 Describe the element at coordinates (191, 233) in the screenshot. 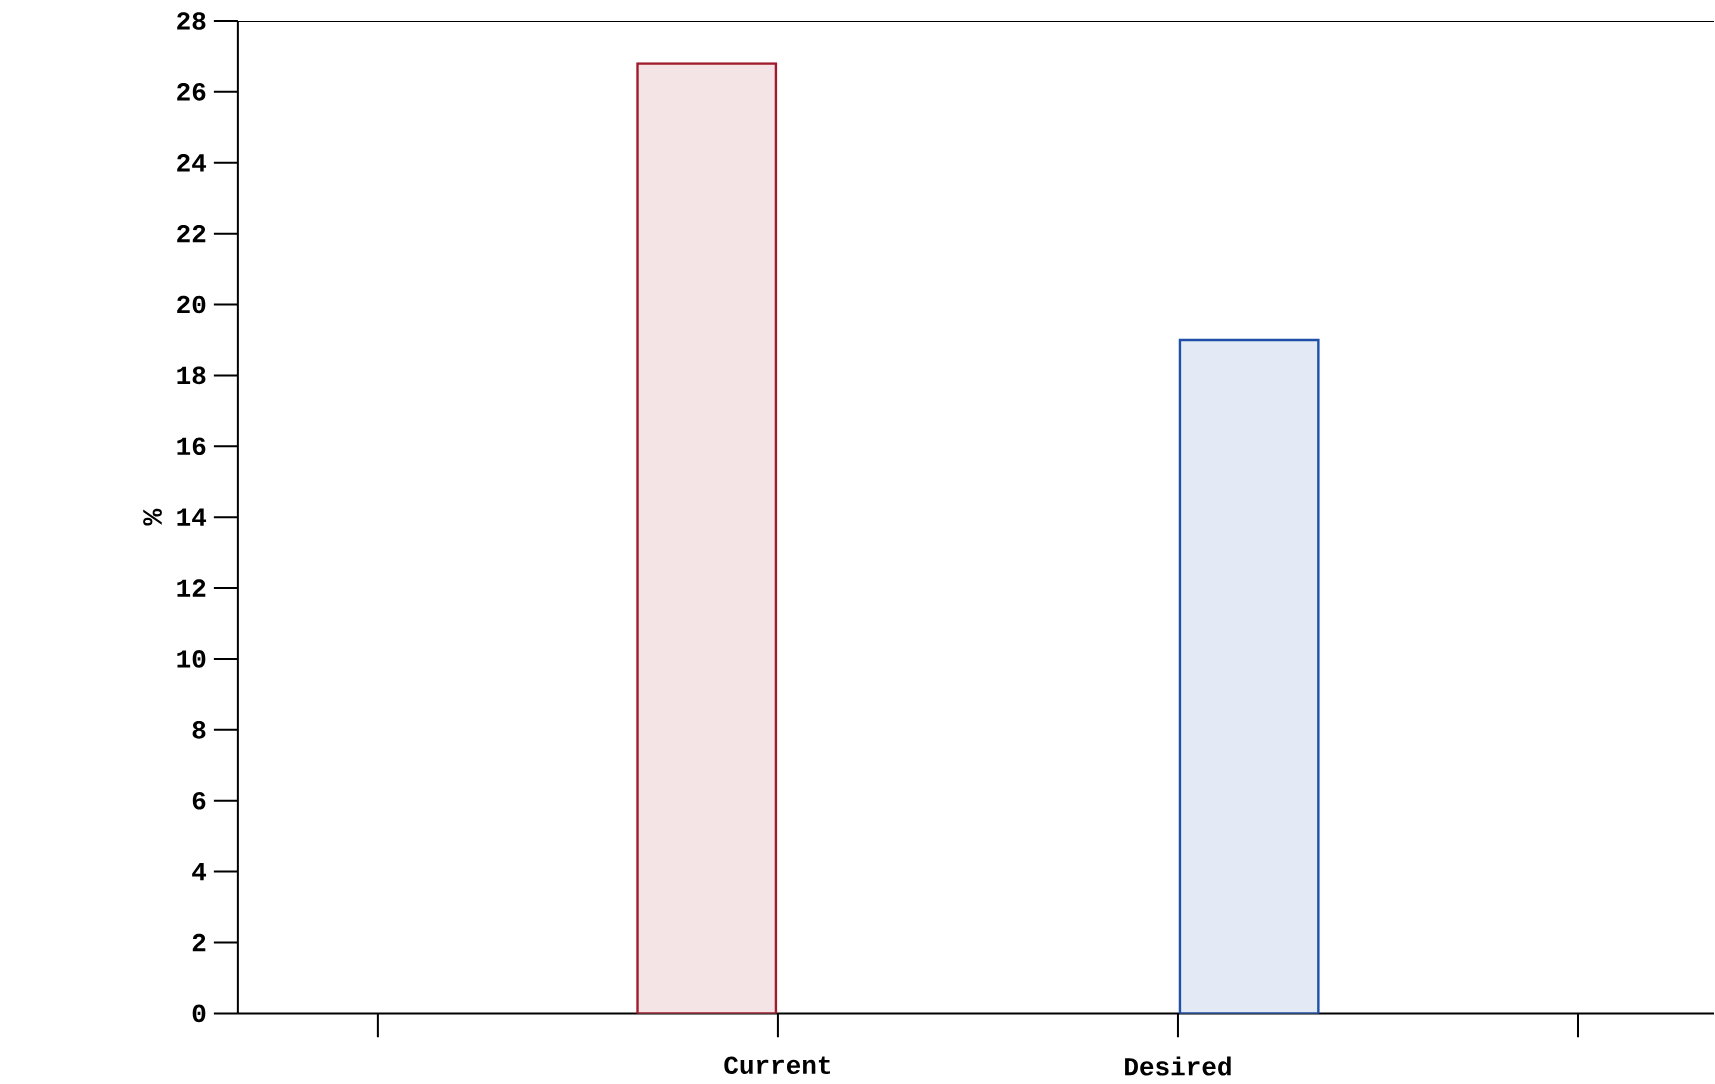

I see `y-tick-label: 22` at that location.